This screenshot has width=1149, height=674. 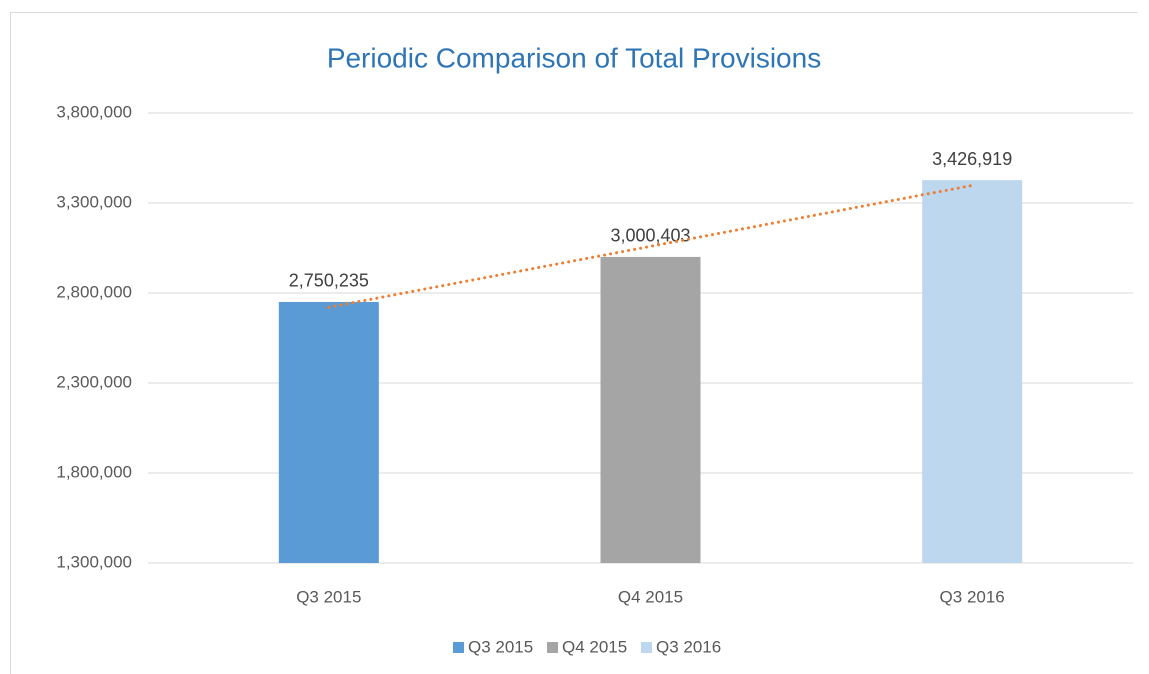 What do you see at coordinates (94, 471) in the screenshot?
I see `y-tick-label: 1,800,000` at bounding box center [94, 471].